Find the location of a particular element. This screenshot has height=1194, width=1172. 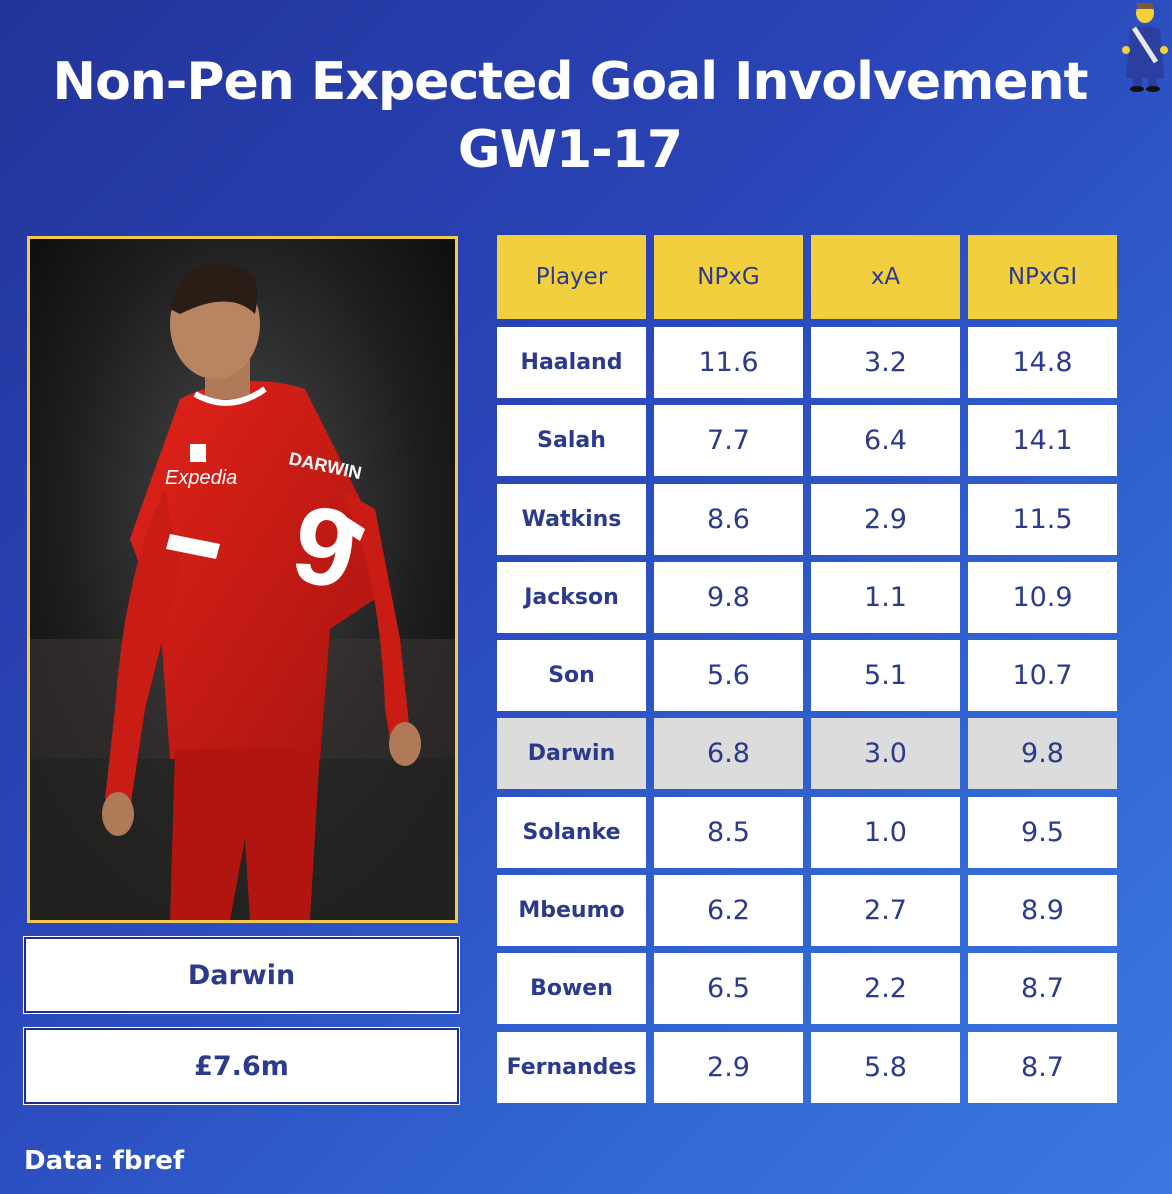

xa-cell: 1.1 is located at coordinates (885, 597).